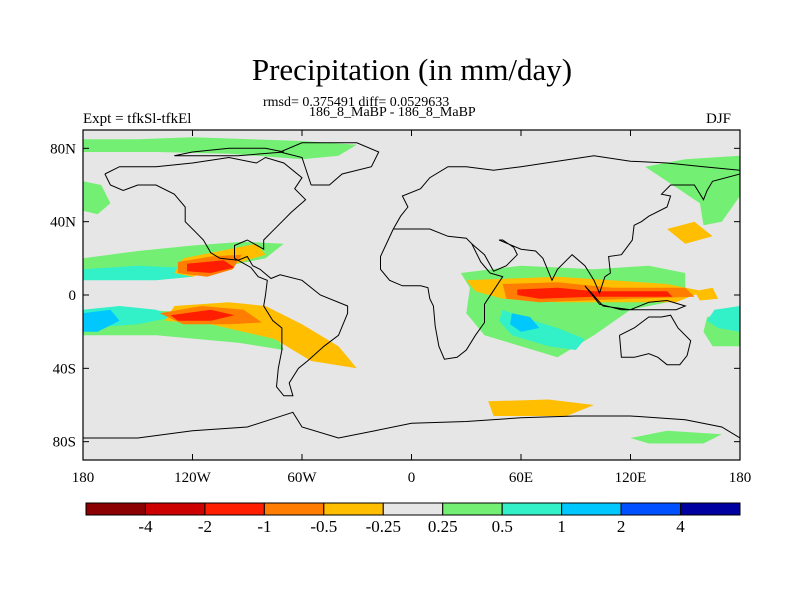 Image resolution: width=800 pixels, height=600 pixels. Describe the element at coordinates (64, 443) in the screenshot. I see `y-tick-label: 80S` at that location.